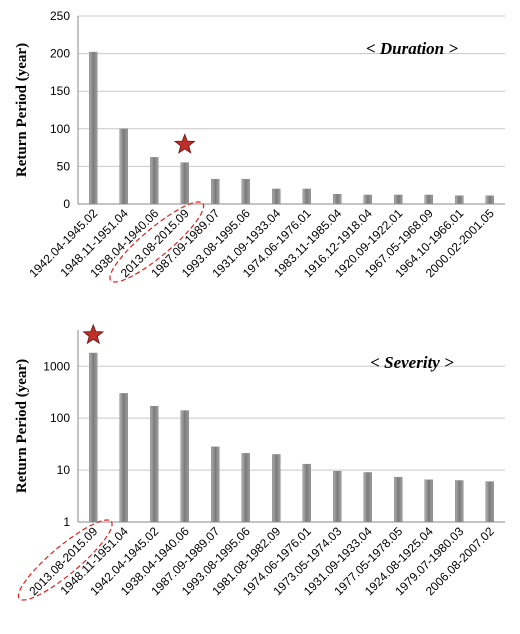  What do you see at coordinates (64, 166) in the screenshot?
I see `y-tick-label: 50` at bounding box center [64, 166].